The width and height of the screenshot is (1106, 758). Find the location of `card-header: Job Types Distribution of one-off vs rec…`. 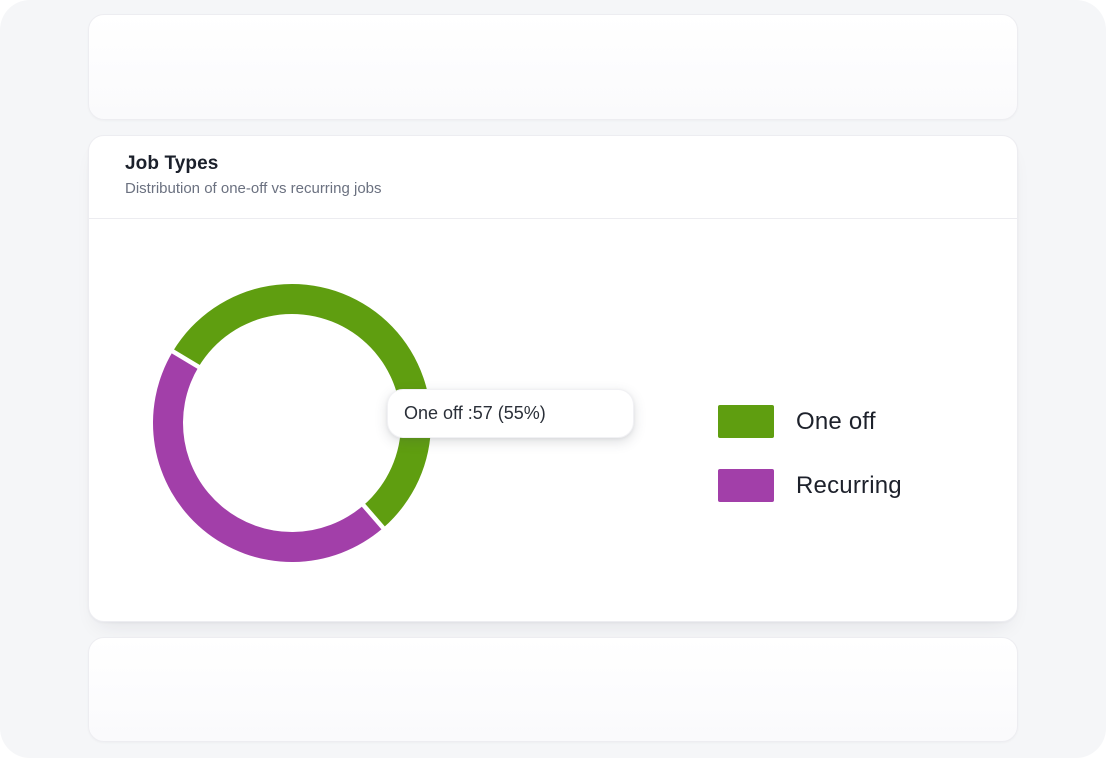

card-header: Job Types Distribution of one-off vs rec… is located at coordinates (553, 177).